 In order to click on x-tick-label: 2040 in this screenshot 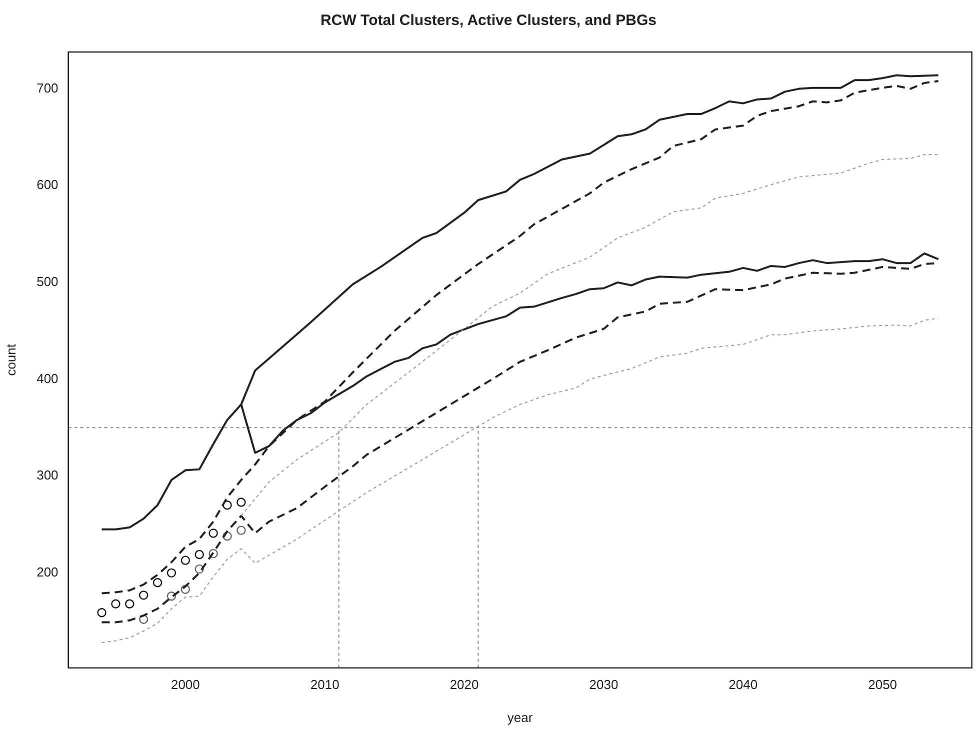, I will do `click(743, 684)`.